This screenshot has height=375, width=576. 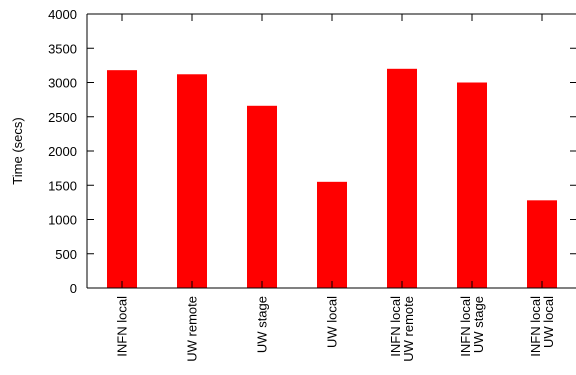 I want to click on y-tick-label: 3500, so click(x=62, y=48).